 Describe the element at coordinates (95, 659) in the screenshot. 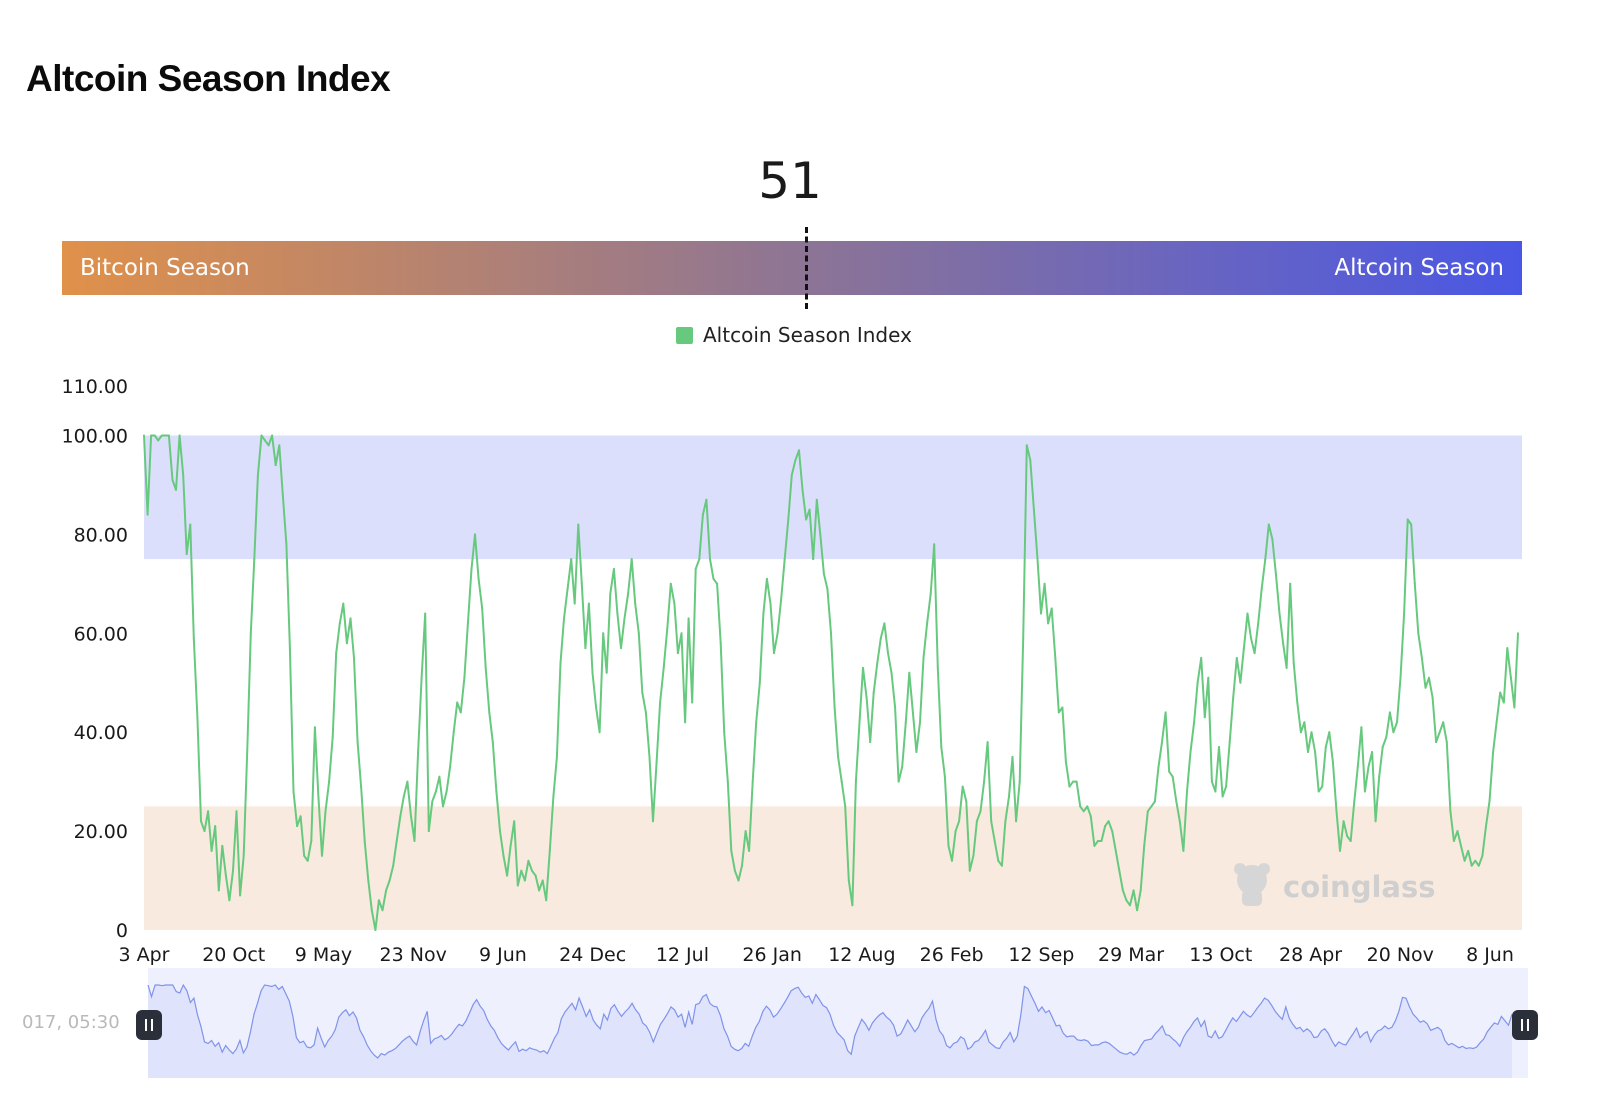

I see `y-axis-ticks: 0 20.00 40.00 60.00 80.00 100.00 110.00` at that location.